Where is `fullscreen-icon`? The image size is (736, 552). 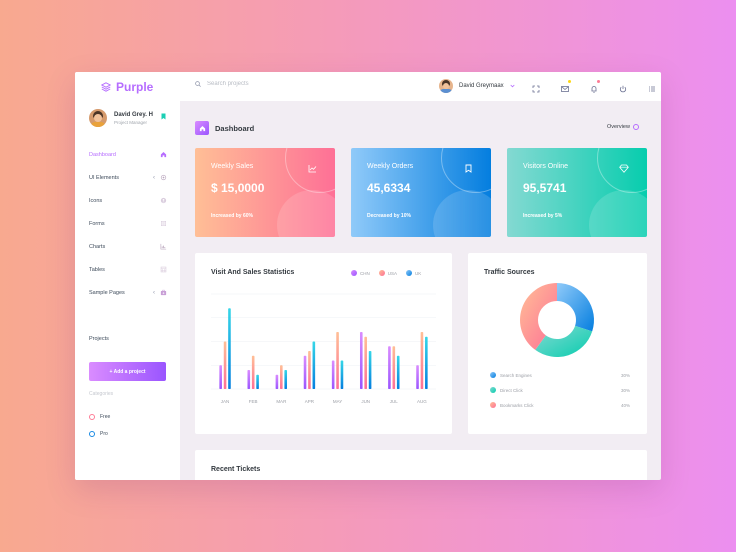
fullscreen-icon is located at coordinates (536, 87).